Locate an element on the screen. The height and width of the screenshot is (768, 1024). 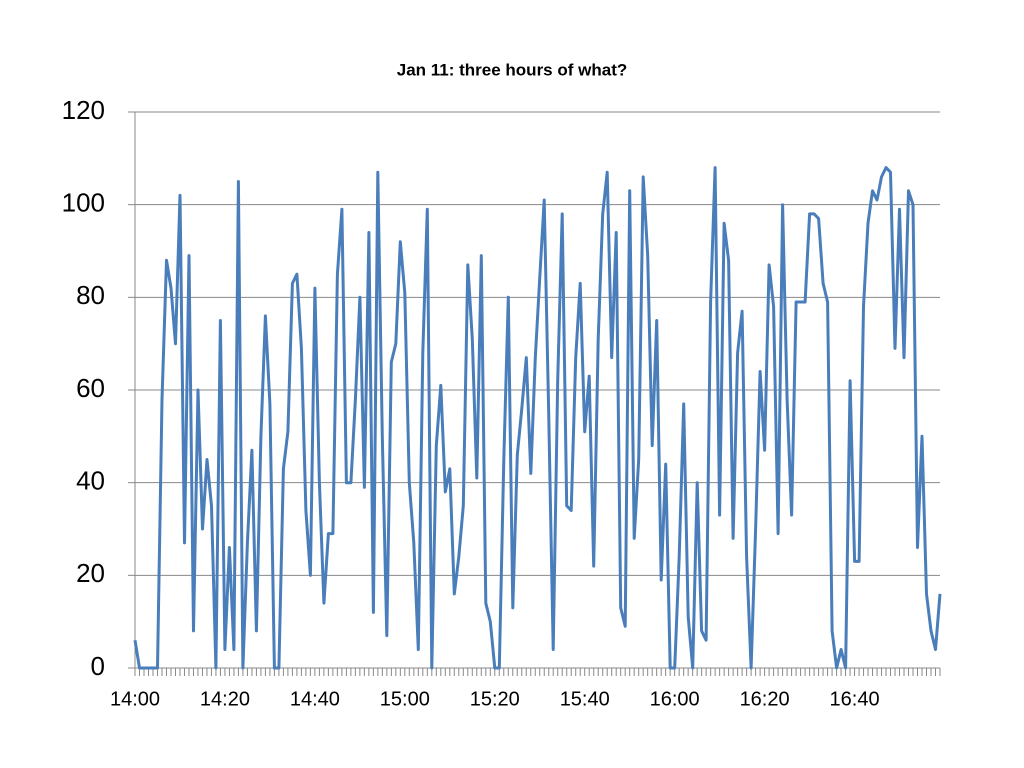
x-tick-label: 14:40 is located at coordinates (315, 699).